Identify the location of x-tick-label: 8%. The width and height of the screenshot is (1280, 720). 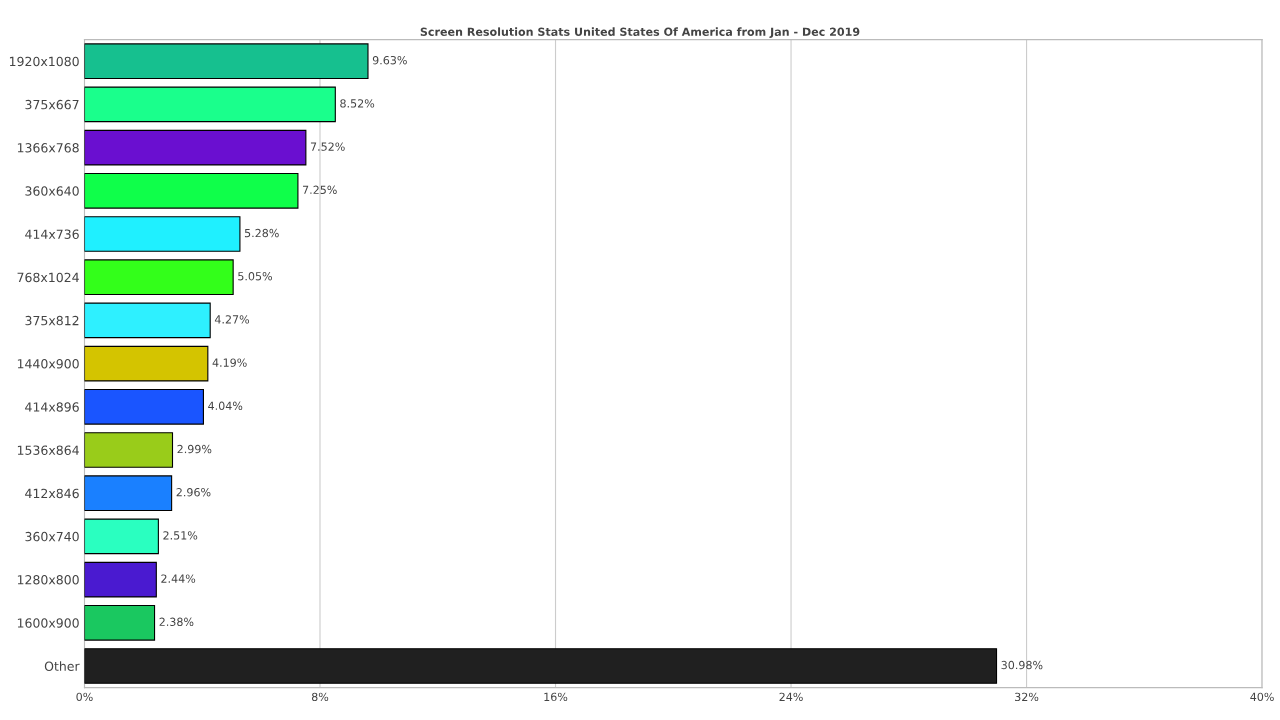
(320, 697).